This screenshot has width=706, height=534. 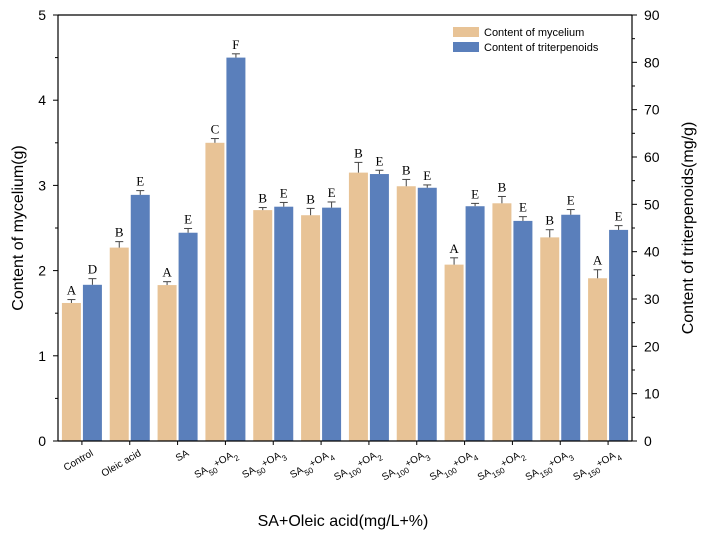 I want to click on x-tick-label-9: SA150+OA2, so click(x=502, y=467).